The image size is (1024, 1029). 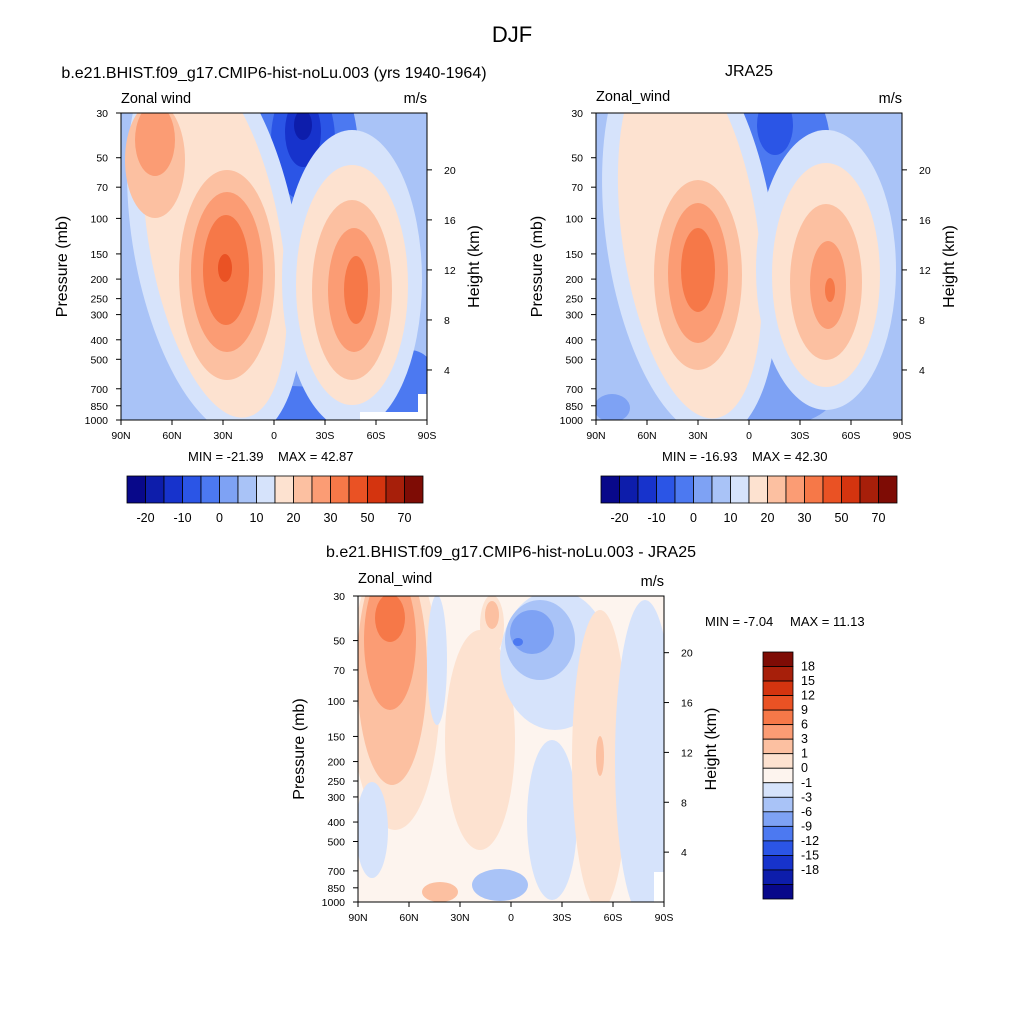 What do you see at coordinates (156, 99) in the screenshot?
I see `variable-label: Zonal wind` at bounding box center [156, 99].